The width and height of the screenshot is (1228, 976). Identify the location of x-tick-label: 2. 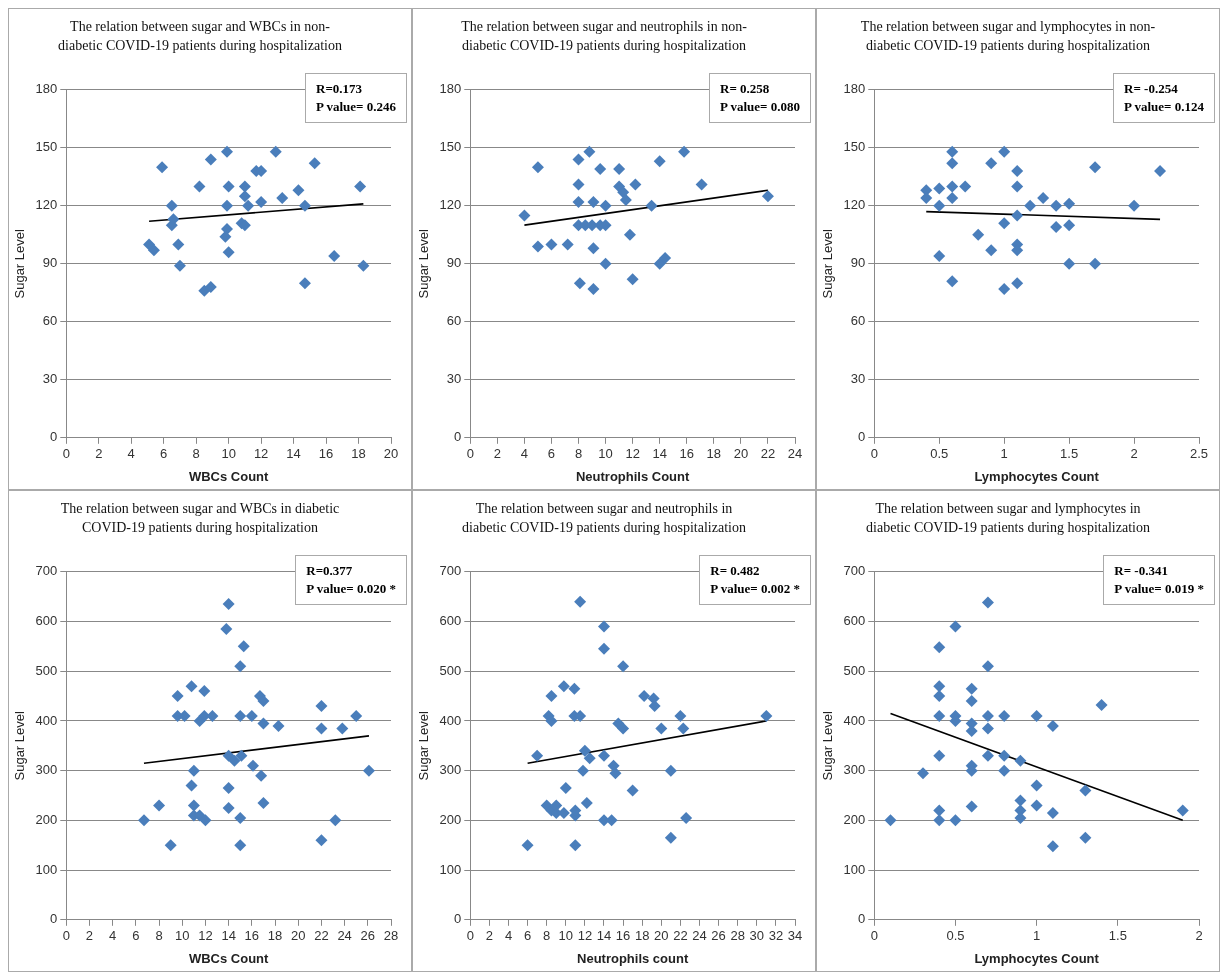
(1134, 454).